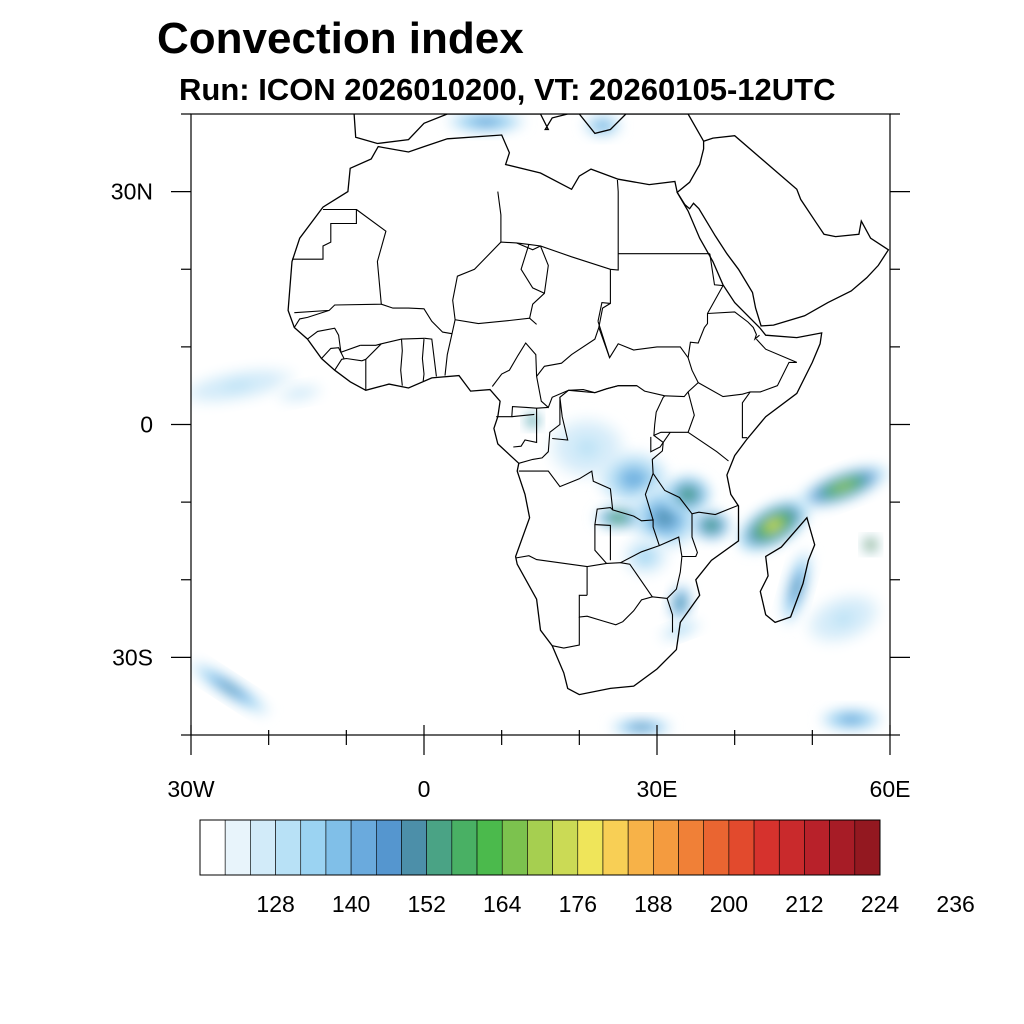 The width and height of the screenshot is (1024, 1024). I want to click on colorbar-label: 188, so click(653, 904).